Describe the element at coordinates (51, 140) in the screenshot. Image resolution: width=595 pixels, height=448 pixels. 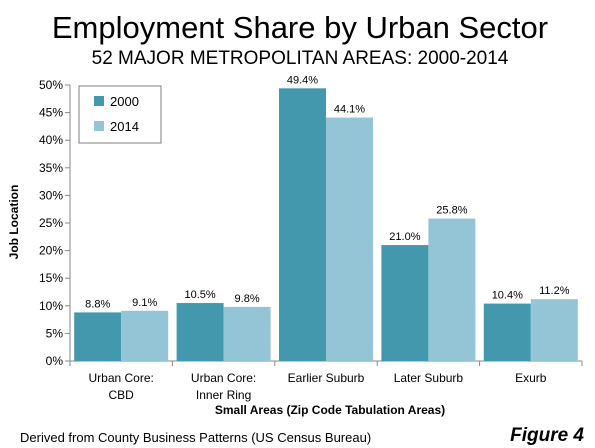
I see `y-tick-label: 40%` at that location.